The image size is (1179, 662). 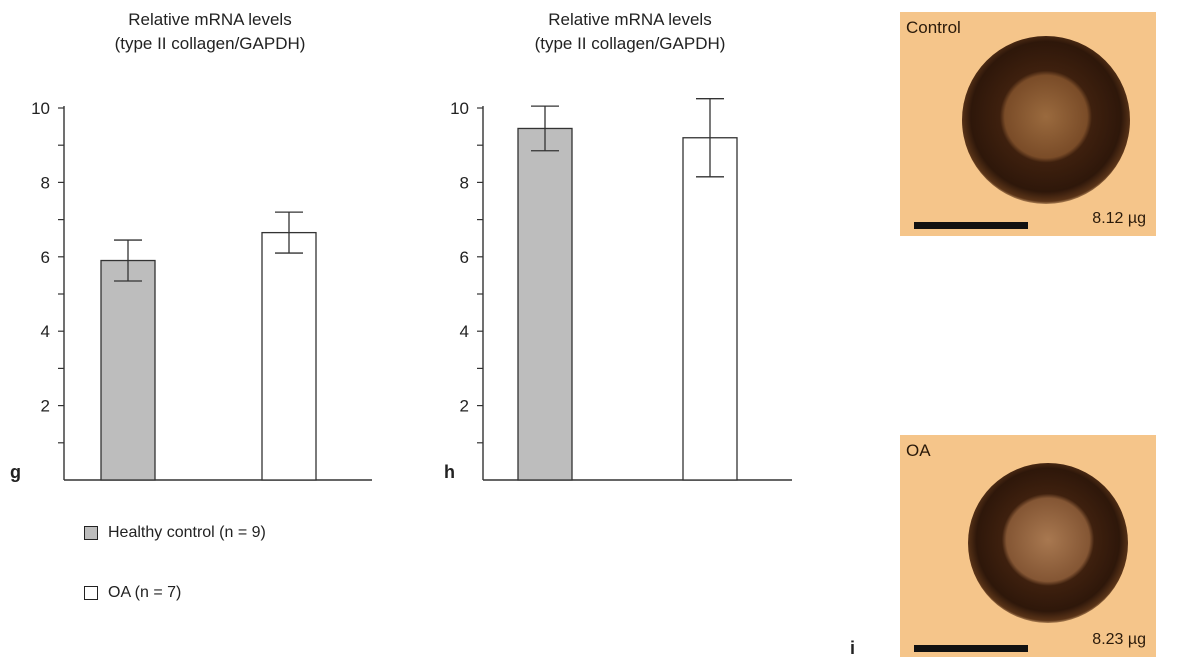 I want to click on scale-bar-control, so click(x=971, y=225).